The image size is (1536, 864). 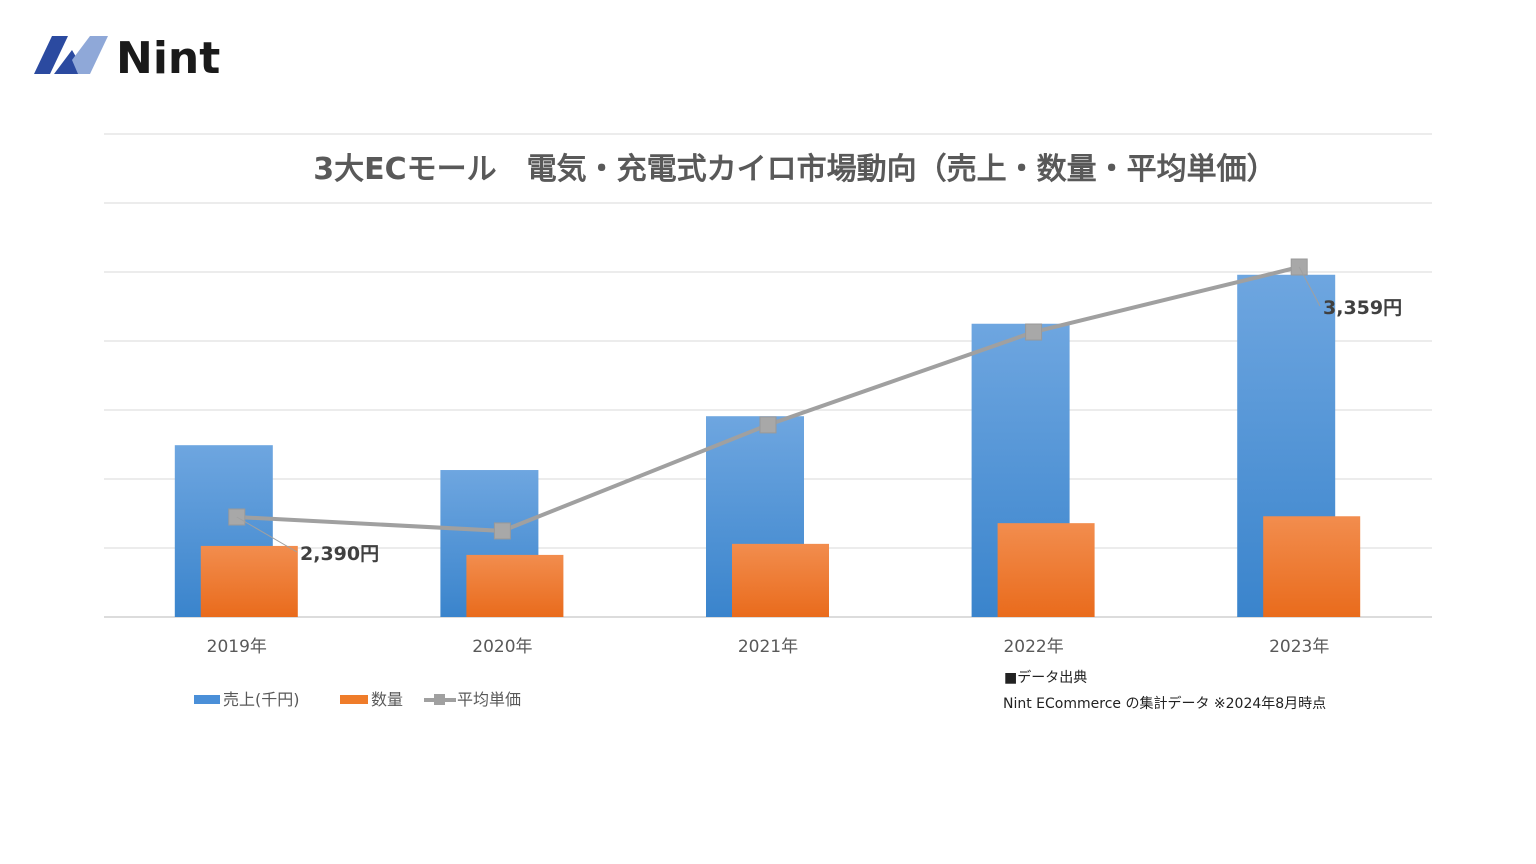 I want to click on legend-label-price: 平均単価, so click(x=489, y=699).